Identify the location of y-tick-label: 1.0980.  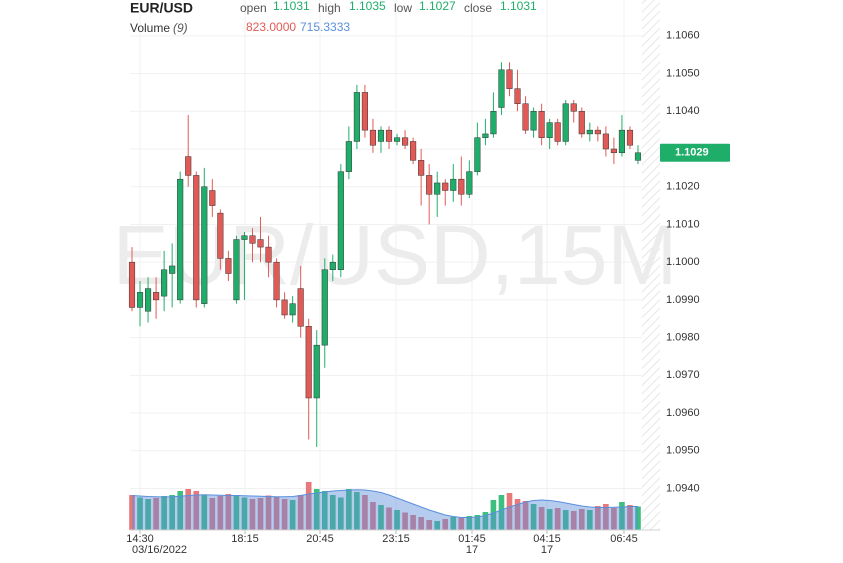
(683, 338).